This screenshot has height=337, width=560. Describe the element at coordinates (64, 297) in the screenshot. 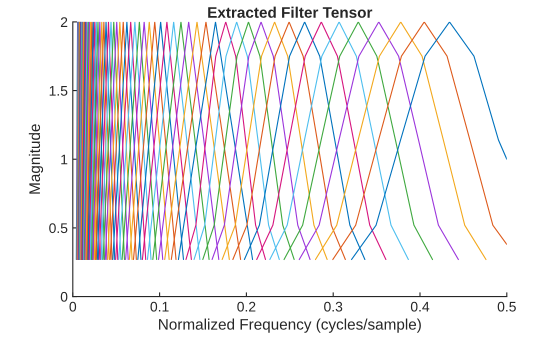

I see `y-tick-label: 0` at that location.